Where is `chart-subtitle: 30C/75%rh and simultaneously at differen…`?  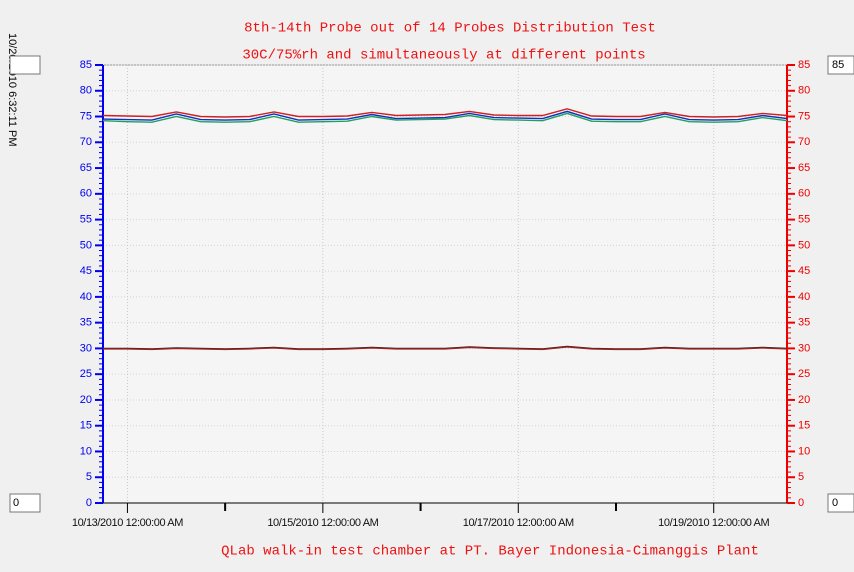
chart-subtitle: 30C/75%rh and simultaneously at differen… is located at coordinates (443, 56).